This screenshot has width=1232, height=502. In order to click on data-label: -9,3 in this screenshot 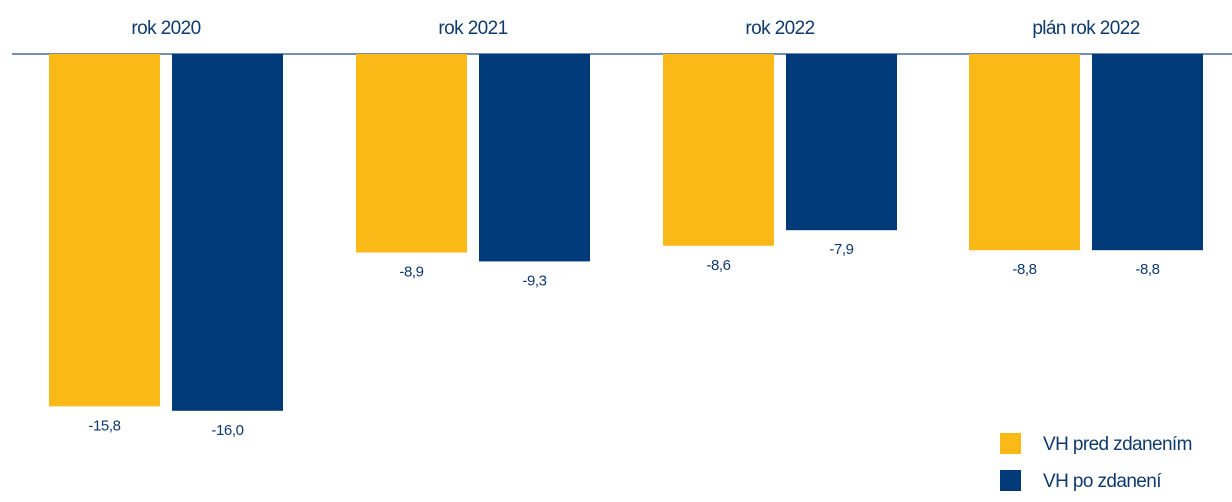, I will do `click(534, 280)`.